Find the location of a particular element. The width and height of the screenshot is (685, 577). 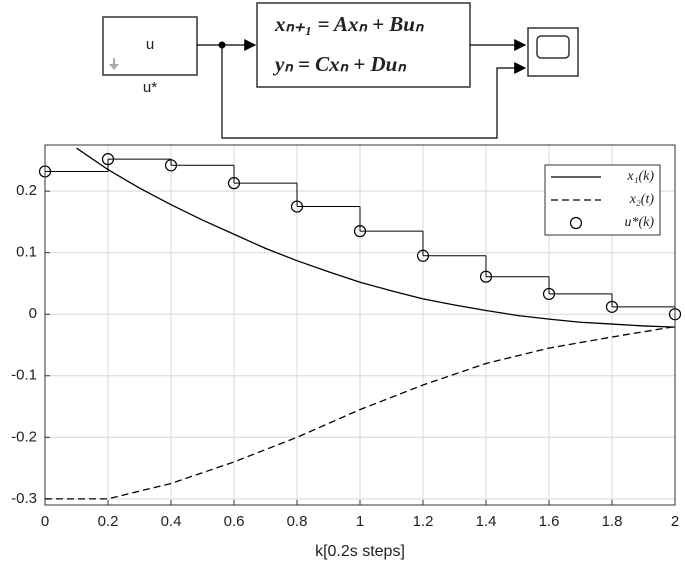

block-icon is located at coordinates (114, 64).